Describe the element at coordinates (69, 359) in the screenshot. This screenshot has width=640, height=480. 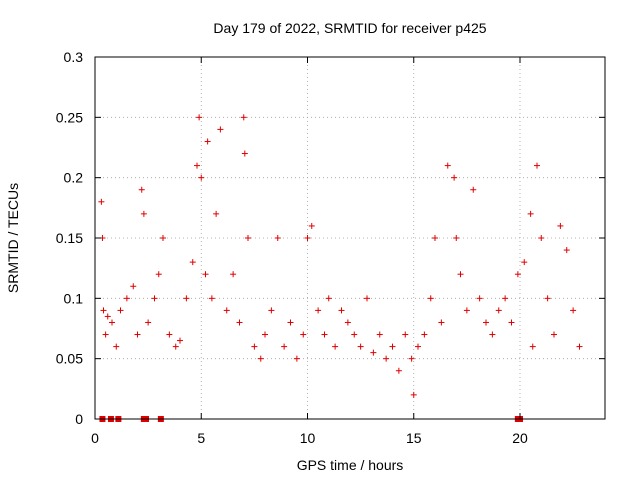
I see `y-tick-label: 0.05` at that location.